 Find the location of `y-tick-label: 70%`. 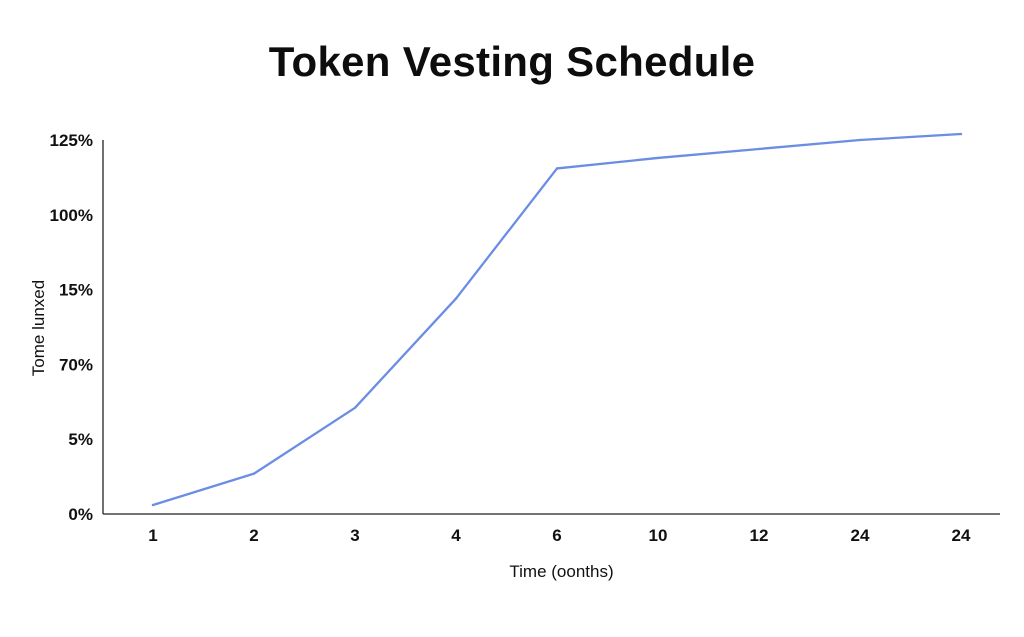

y-tick-label: 70% is located at coordinates (76, 364).